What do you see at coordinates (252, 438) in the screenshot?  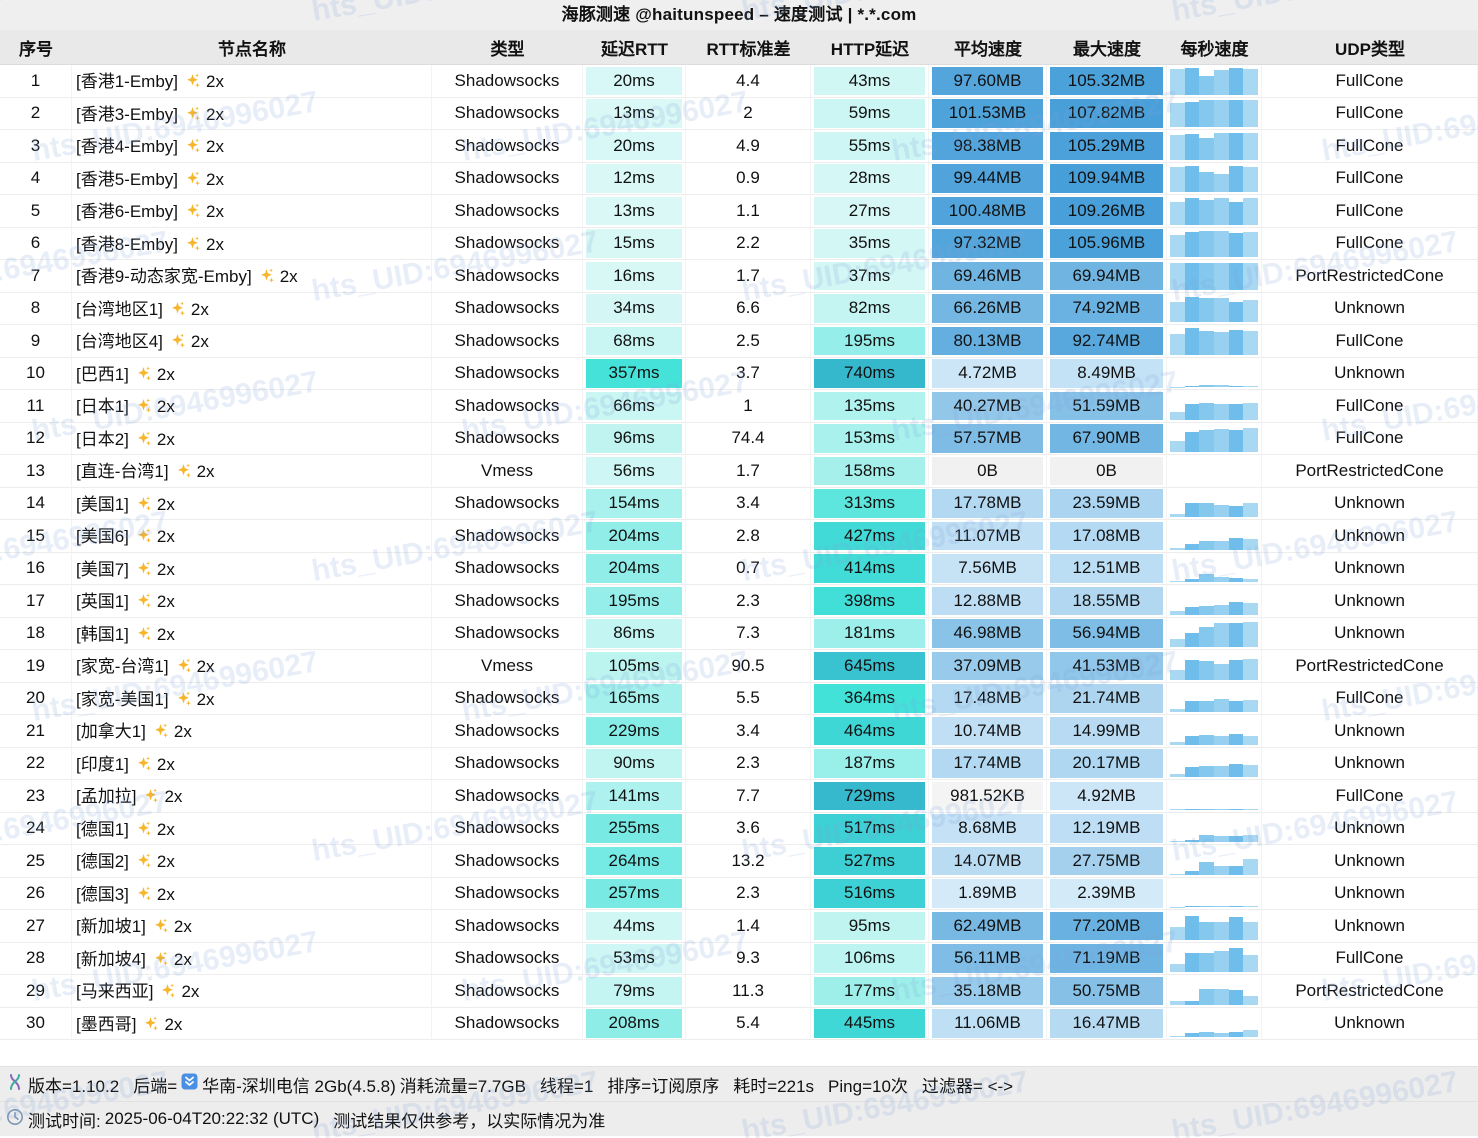 I see `cell-node-name: [日本2] 2x` at bounding box center [252, 438].